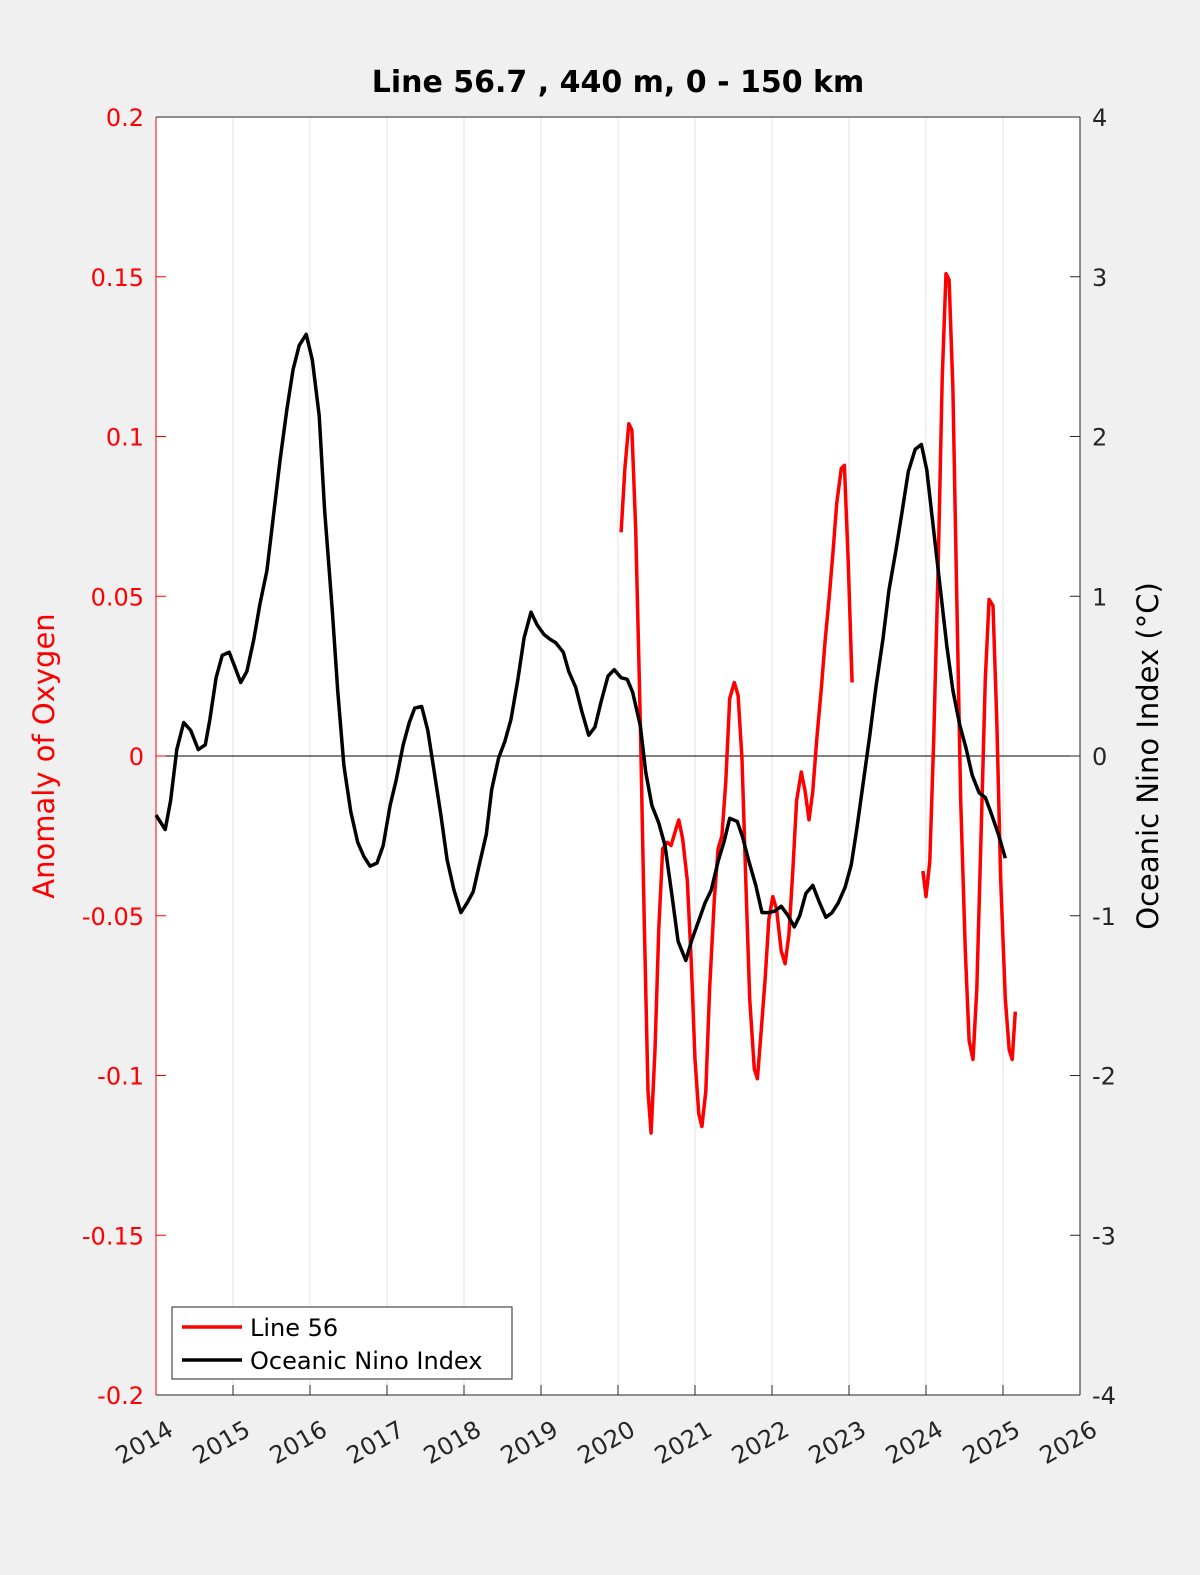 This screenshot has height=1575, width=1200. I want to click on y2-tick-label: -4, so click(1104, 1396).